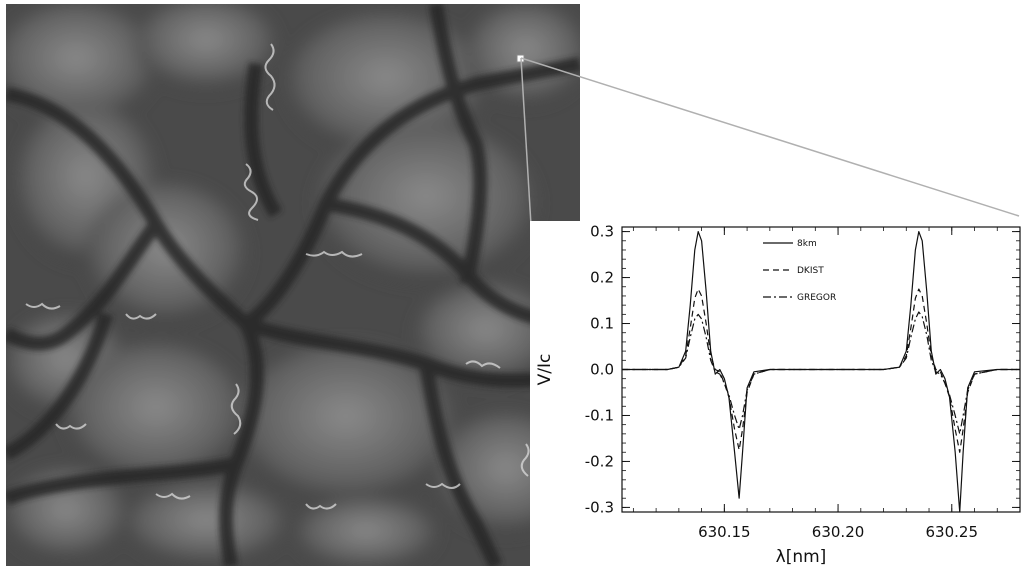 Image resolution: width=1021 pixels, height=571 pixels. Describe the element at coordinates (545, 370) in the screenshot. I see `y-axis-label: V/Ic` at that location.